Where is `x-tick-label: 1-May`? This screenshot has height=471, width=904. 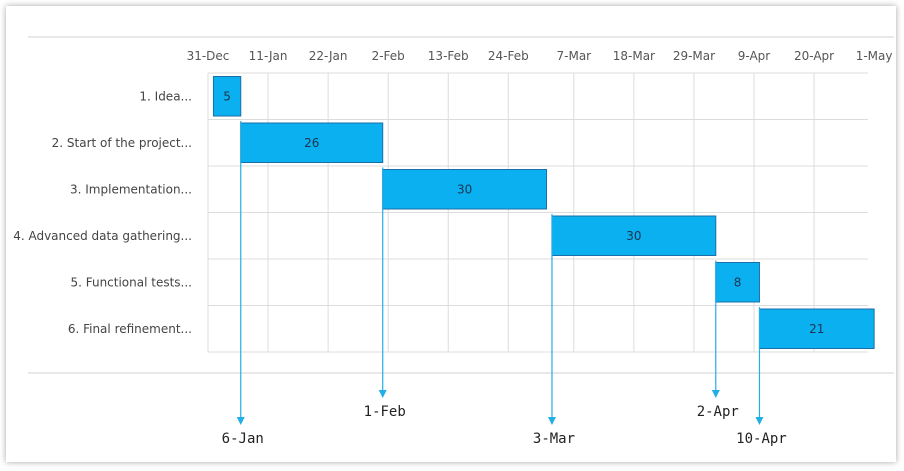 x-tick-label: 1-May is located at coordinates (874, 56).